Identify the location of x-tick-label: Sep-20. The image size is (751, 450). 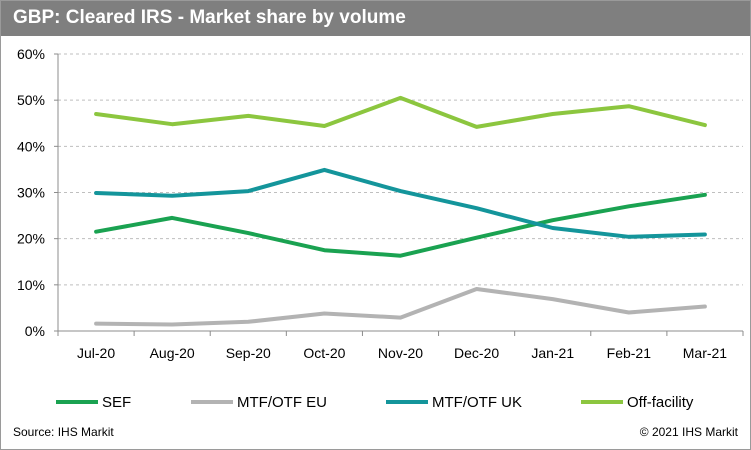
(248, 353).